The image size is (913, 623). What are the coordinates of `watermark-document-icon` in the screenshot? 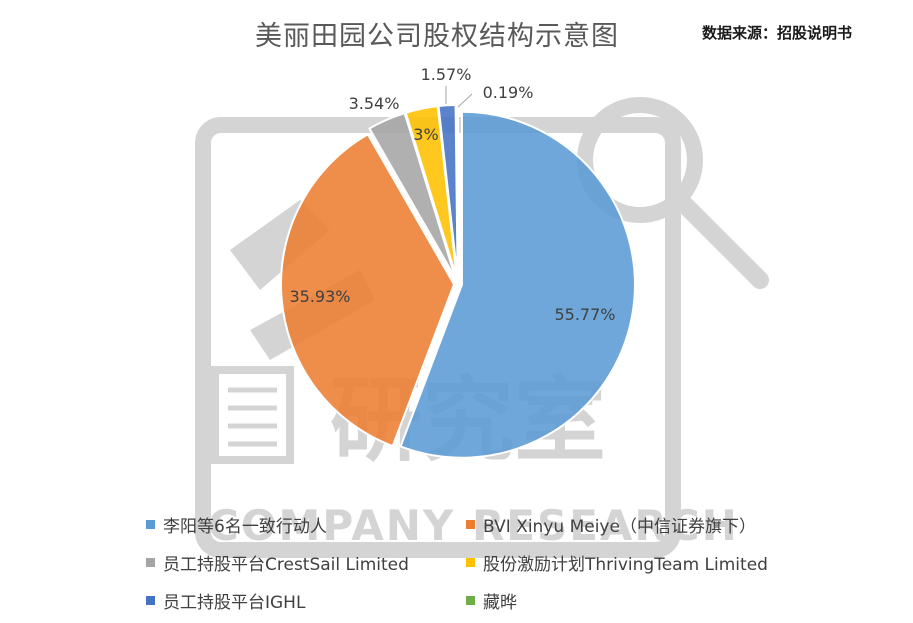 It's located at (252, 415).